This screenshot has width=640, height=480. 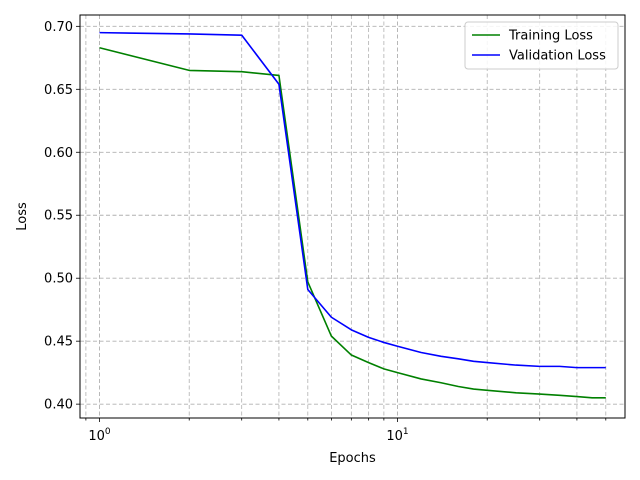 What do you see at coordinates (58, 90) in the screenshot?
I see `y-tick-label: 0.65` at bounding box center [58, 90].